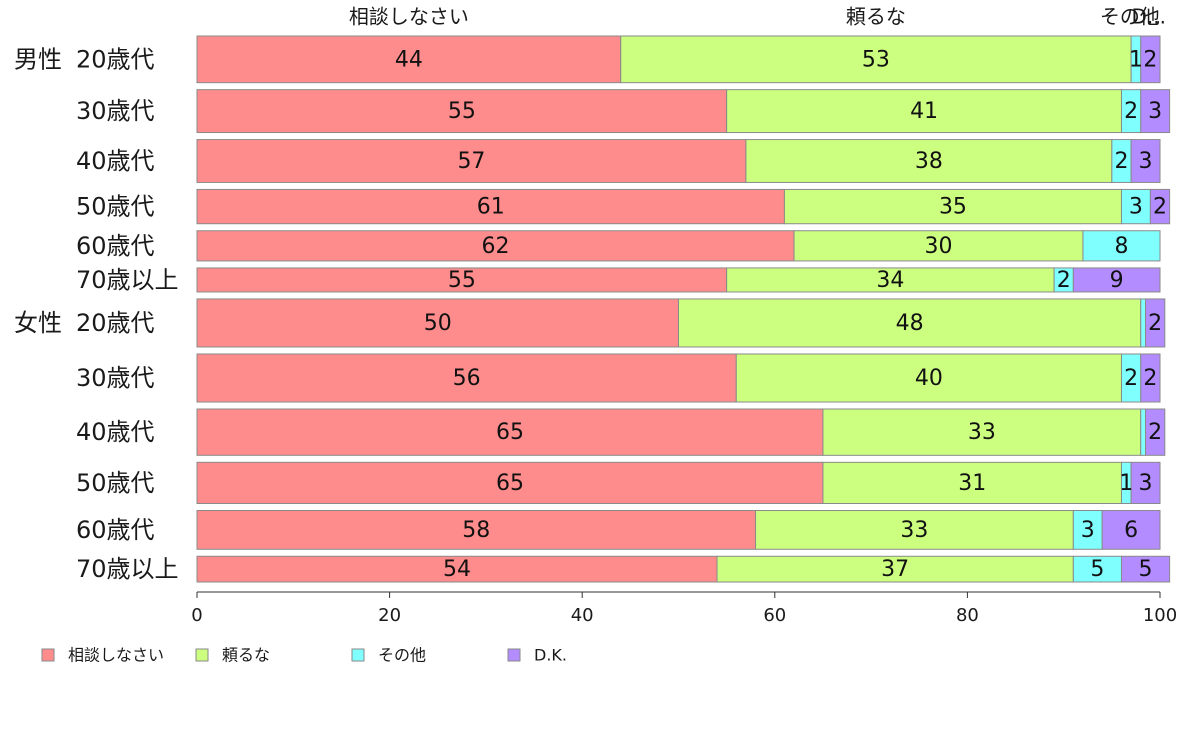 Image resolution: width=1188 pixels, height=740 pixels. I want to click on data-label-2-4: 3, so click(1155, 111).